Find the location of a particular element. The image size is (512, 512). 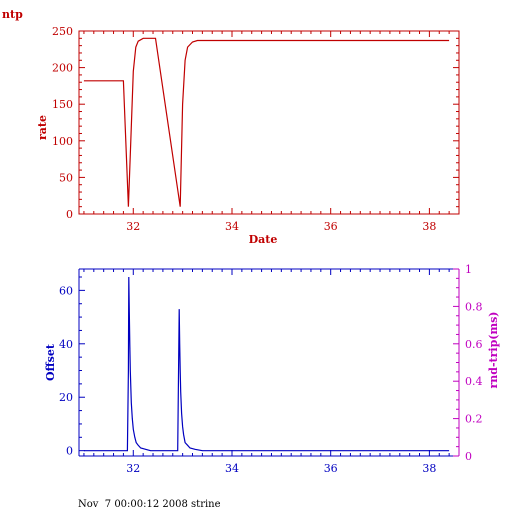

rndtrip-axis-label: rnd-trip(ms) is located at coordinates (493, 349).